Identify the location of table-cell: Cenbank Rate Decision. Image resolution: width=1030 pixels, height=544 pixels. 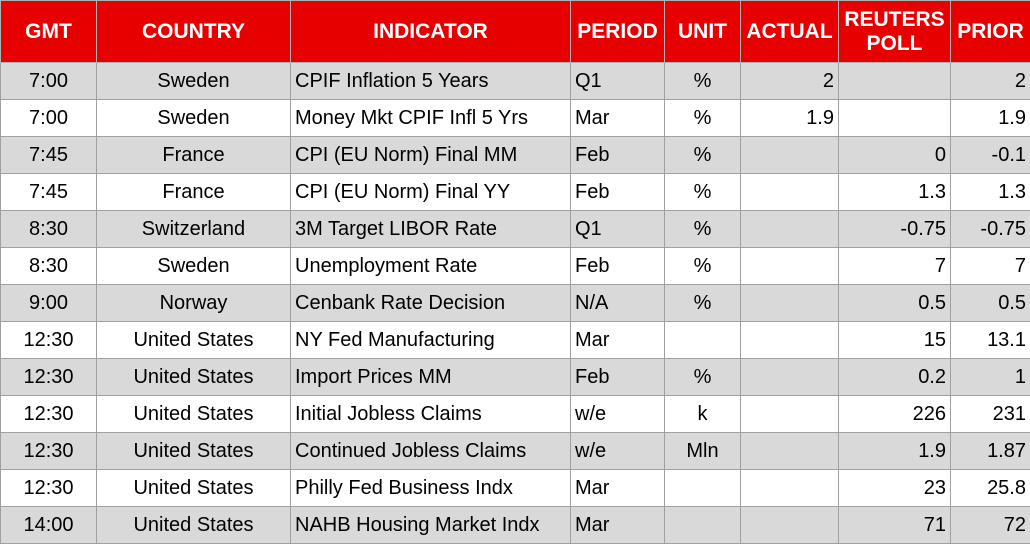
(431, 303).